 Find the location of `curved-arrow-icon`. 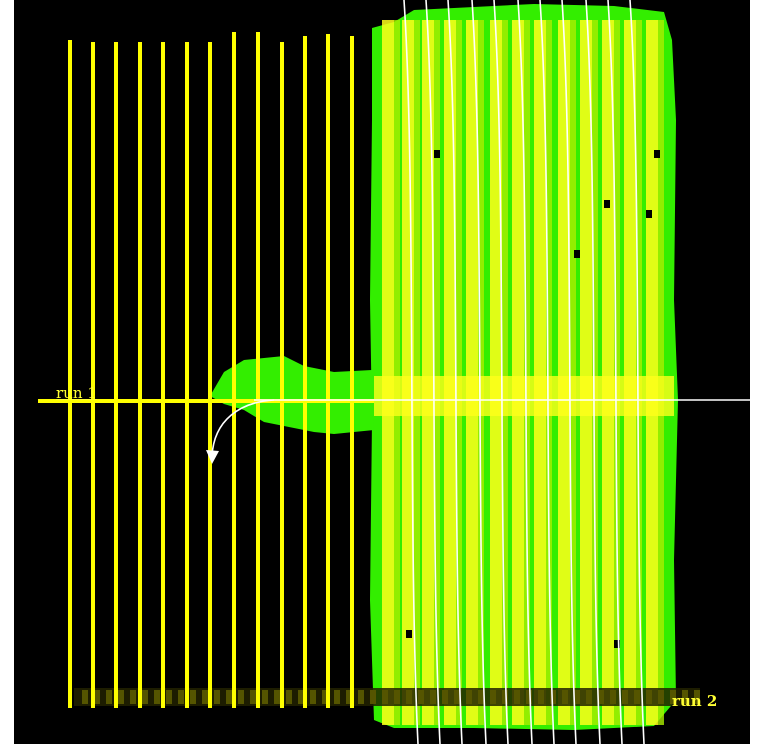

curved-arrow-icon is located at coordinates (240, 431).